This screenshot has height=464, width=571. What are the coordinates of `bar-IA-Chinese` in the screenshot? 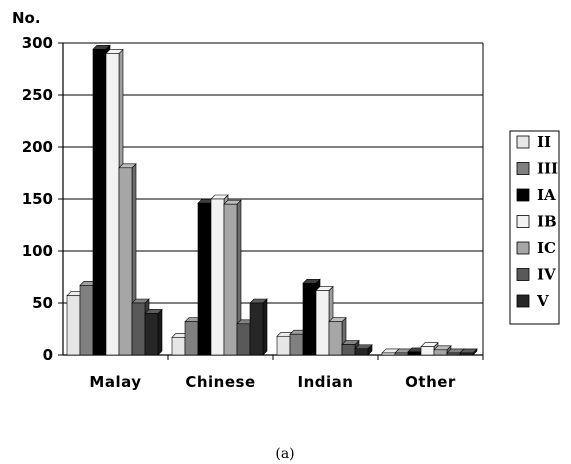 It's located at (204, 279).